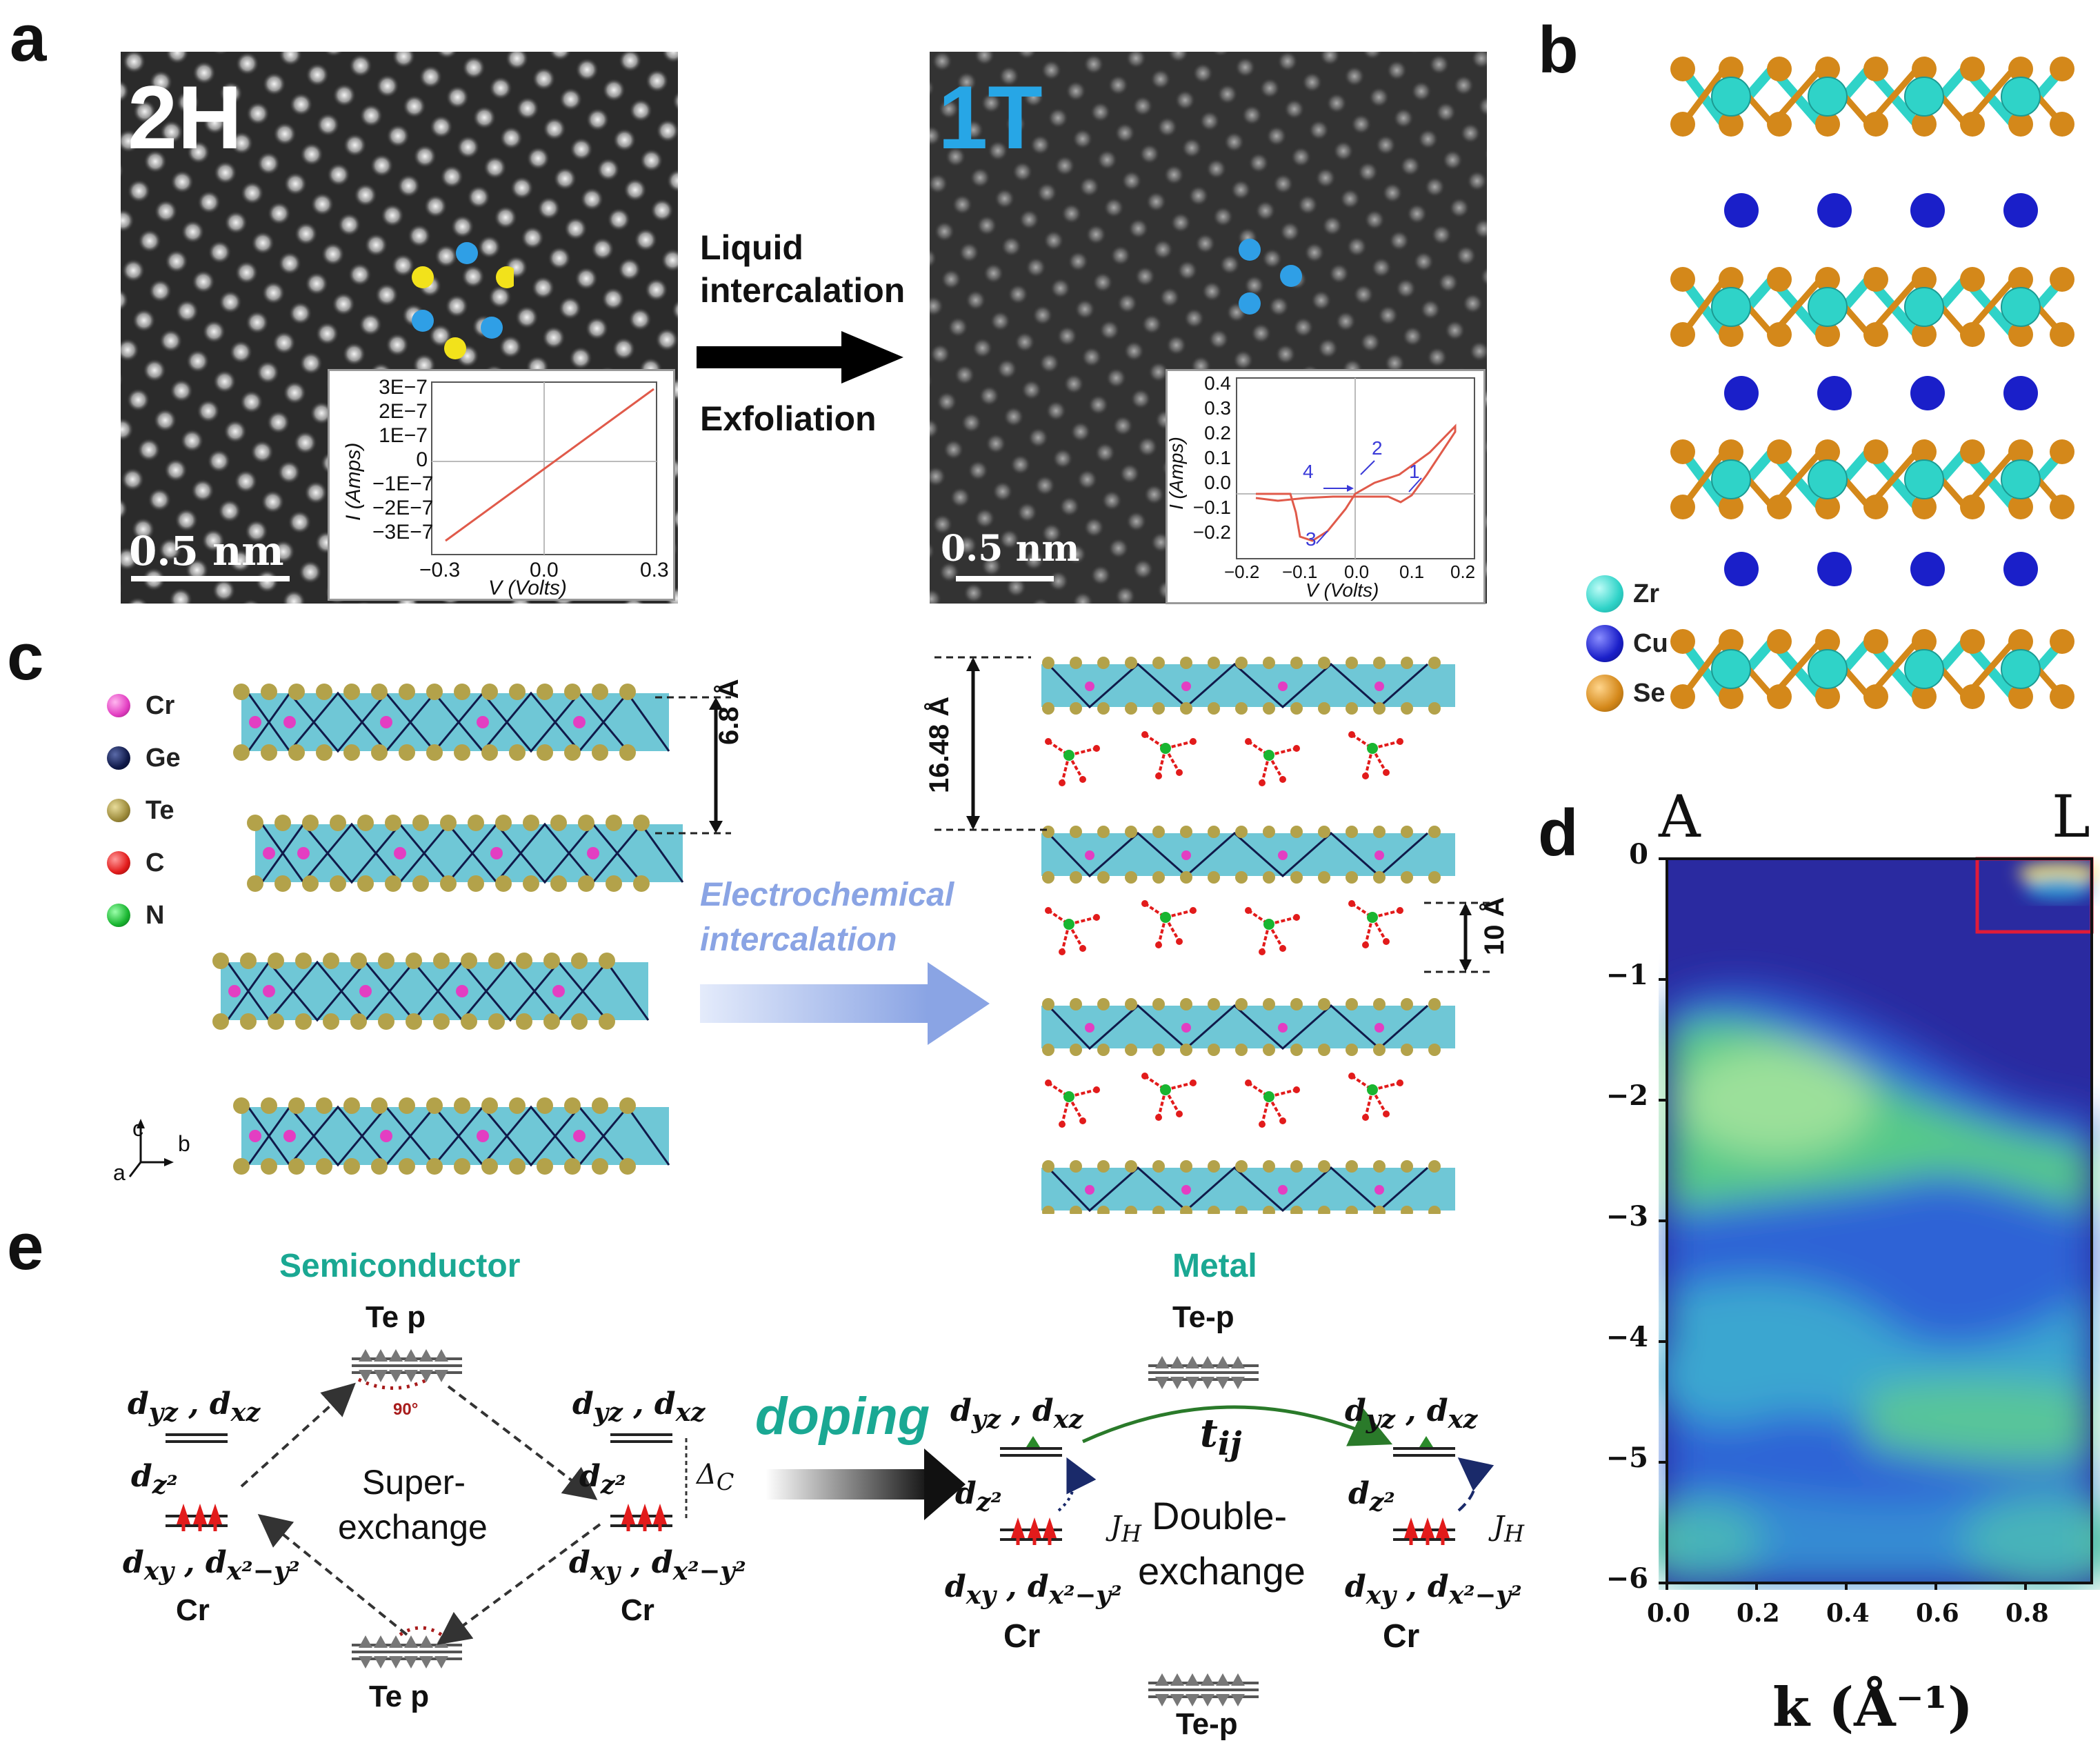 This screenshot has width=2100, height=1763. Describe the element at coordinates (1668, 1613) in the screenshot. I see `k-tick: 0.0` at that location.